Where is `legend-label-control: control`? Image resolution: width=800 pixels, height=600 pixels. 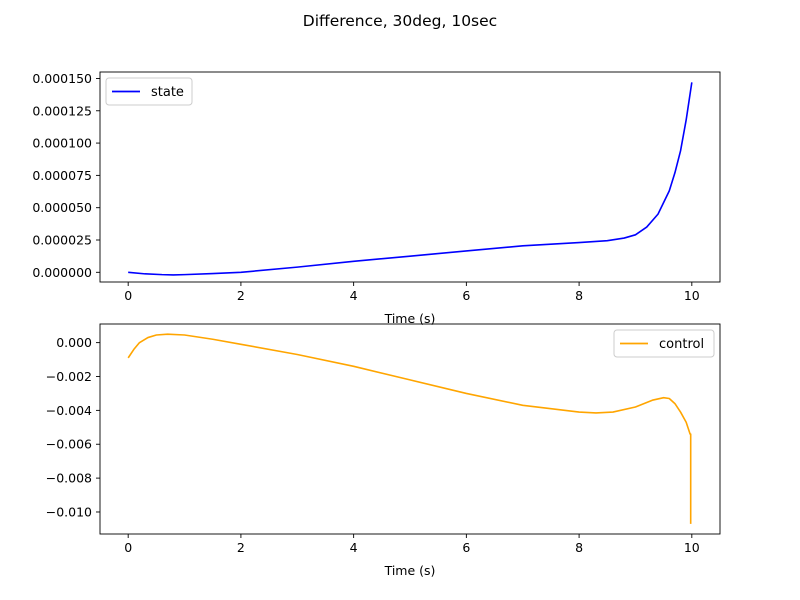 legend-label-control: control is located at coordinates (681, 344).